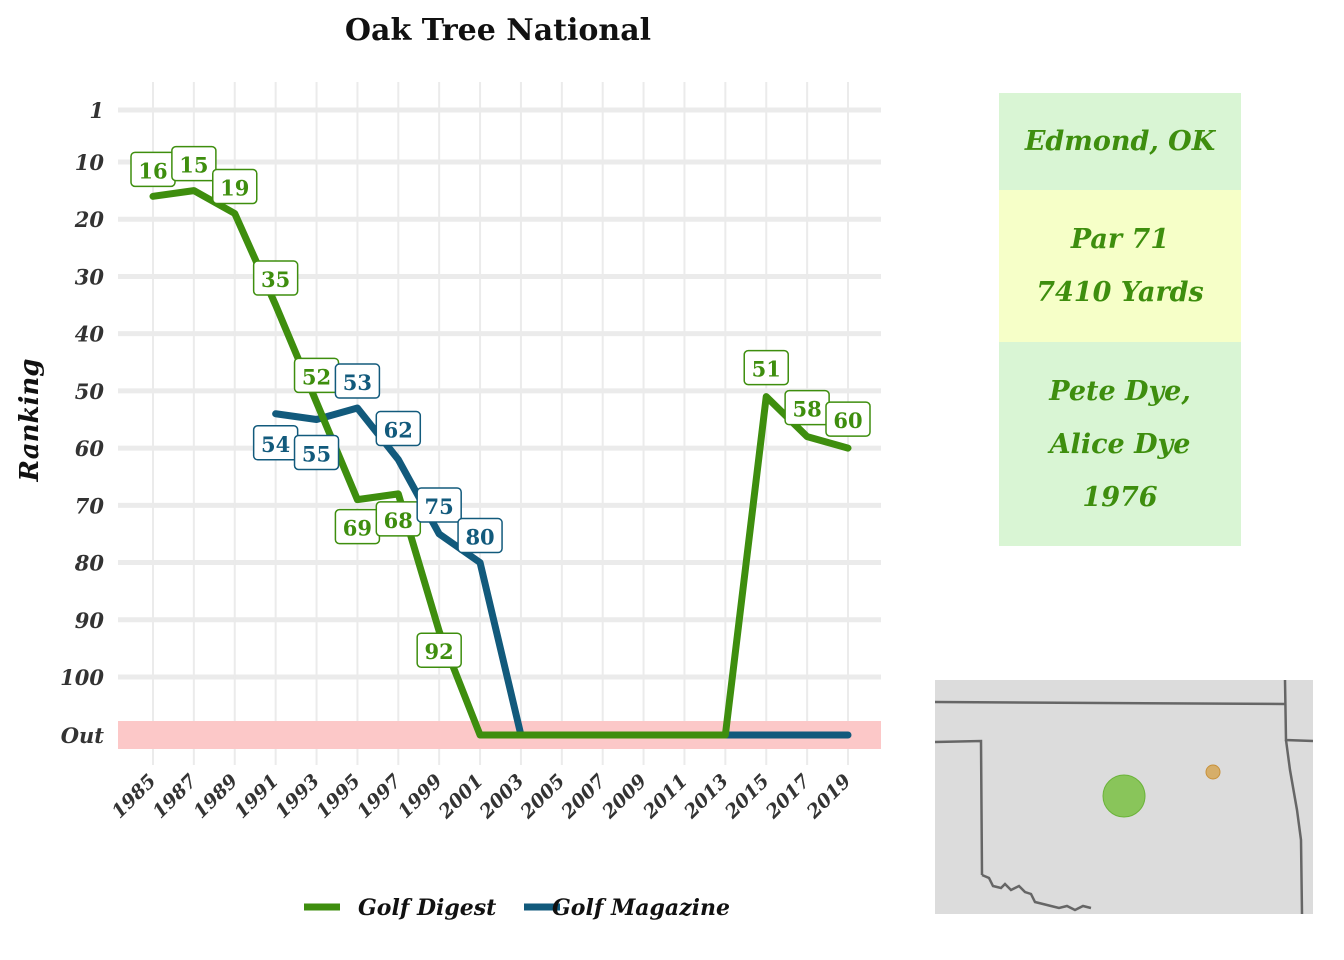  I want to click on x-tick-label: 1993, so click(297, 796).